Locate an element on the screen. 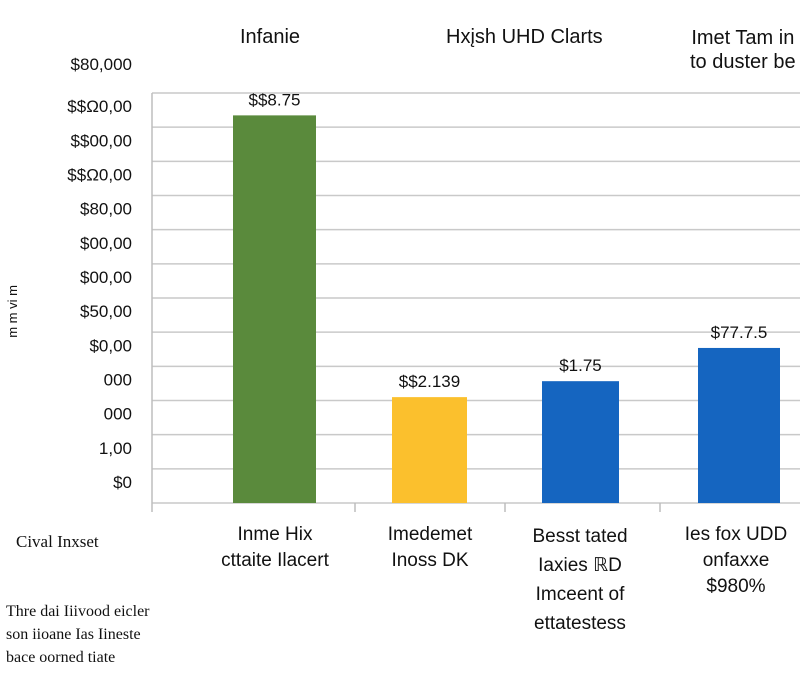 The height and width of the screenshot is (675, 800). side-label: Cival Inxset is located at coordinates (57, 541).